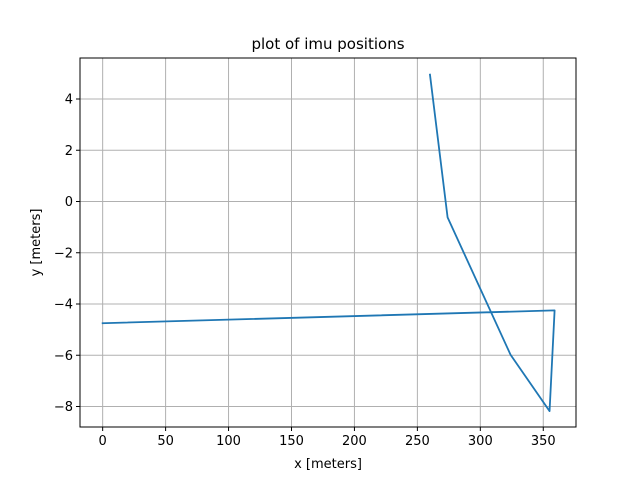  What do you see at coordinates (291, 441) in the screenshot?
I see `x-tick-label: 150` at bounding box center [291, 441].